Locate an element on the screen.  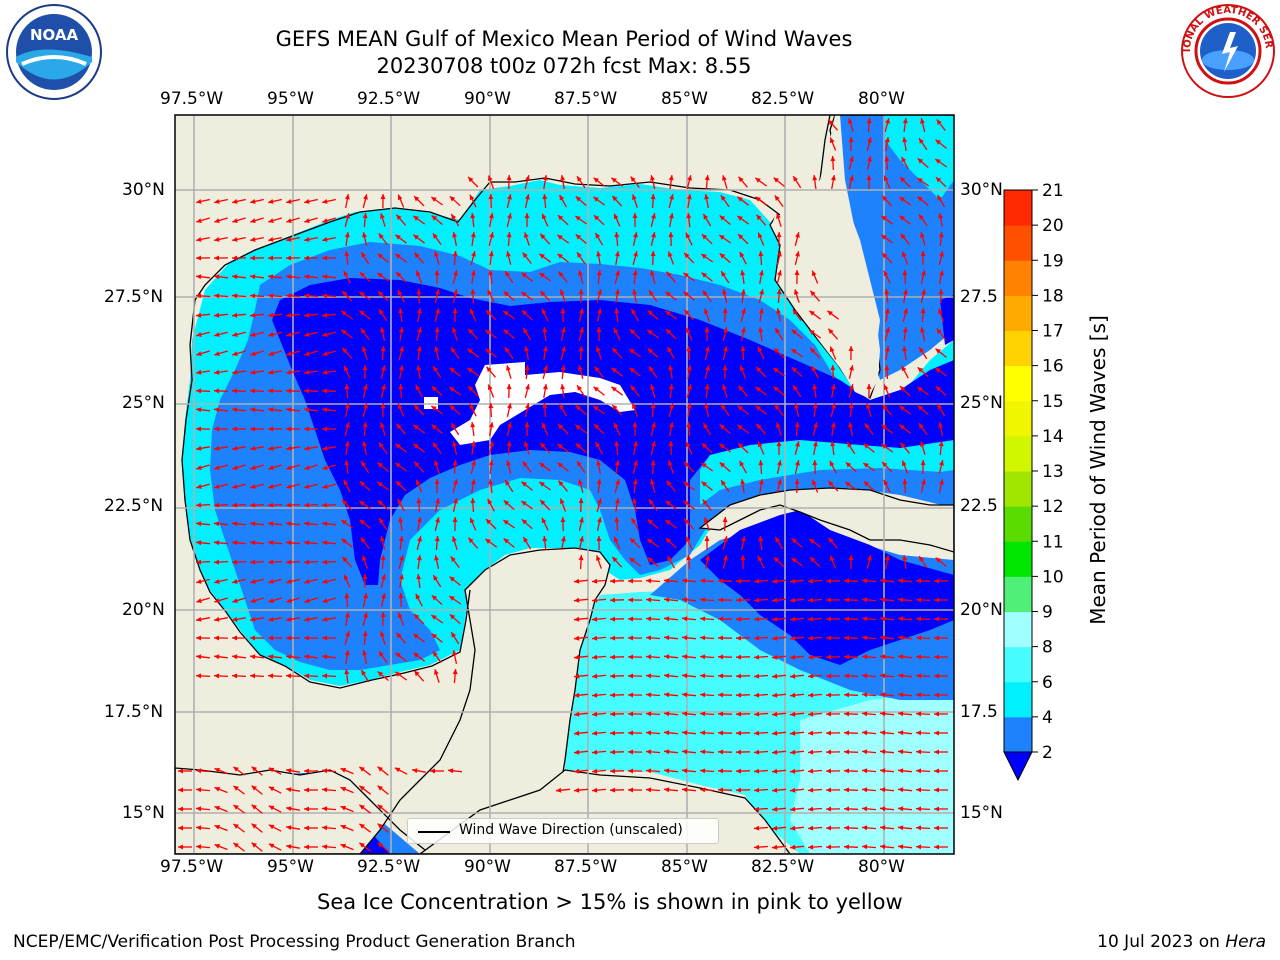
lon-label-bottom: 87.5°W is located at coordinates (586, 867).